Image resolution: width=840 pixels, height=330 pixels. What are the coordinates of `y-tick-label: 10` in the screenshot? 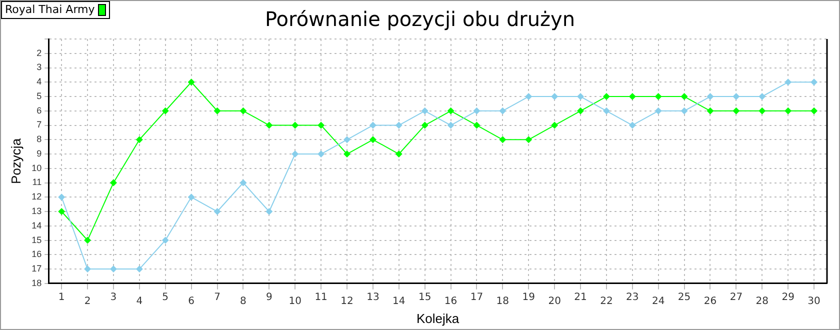 It's located at (37, 167).